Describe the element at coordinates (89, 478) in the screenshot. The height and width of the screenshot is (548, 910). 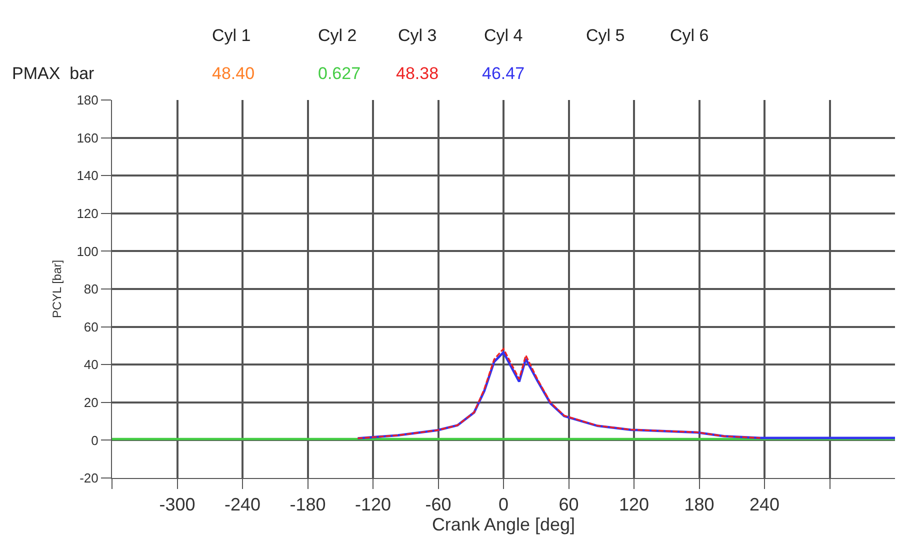
I see `y-tick-label: -20` at that location.